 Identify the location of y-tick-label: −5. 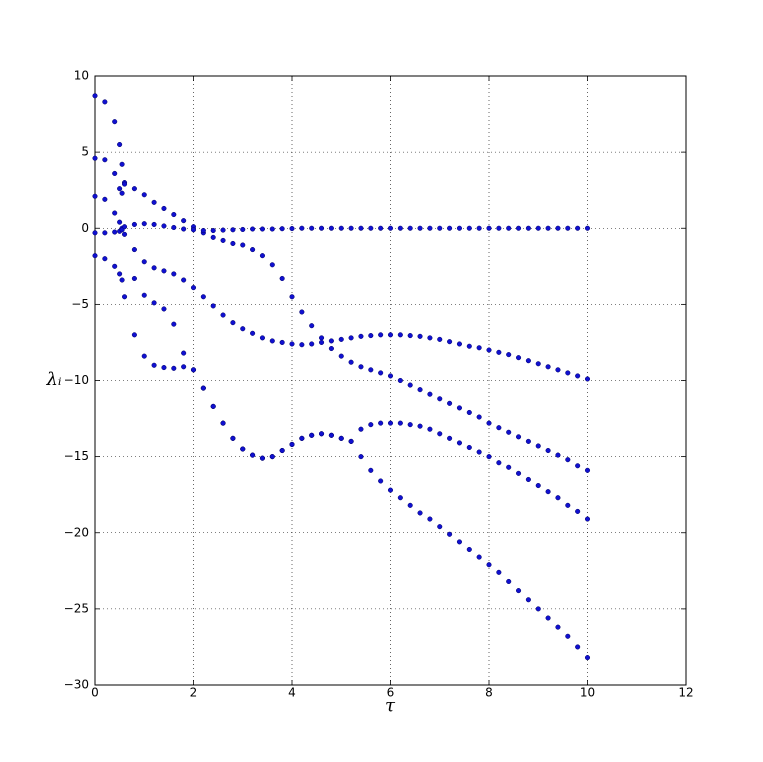
(80, 304).